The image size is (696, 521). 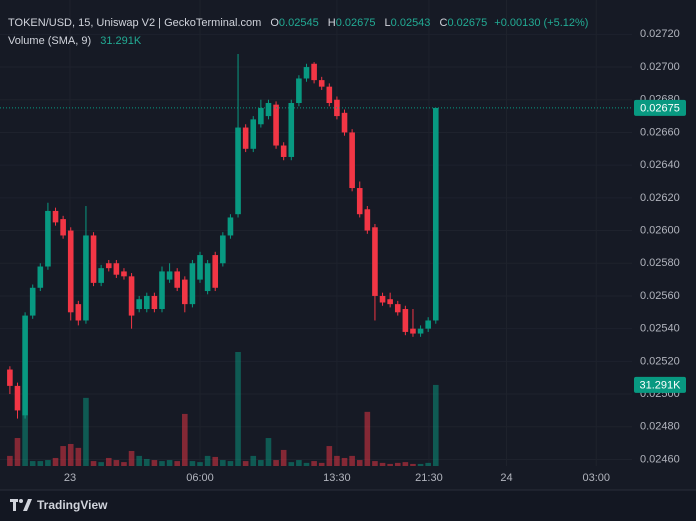 What do you see at coordinates (337, 478) in the screenshot?
I see `x-tick-label: 13:30` at bounding box center [337, 478].